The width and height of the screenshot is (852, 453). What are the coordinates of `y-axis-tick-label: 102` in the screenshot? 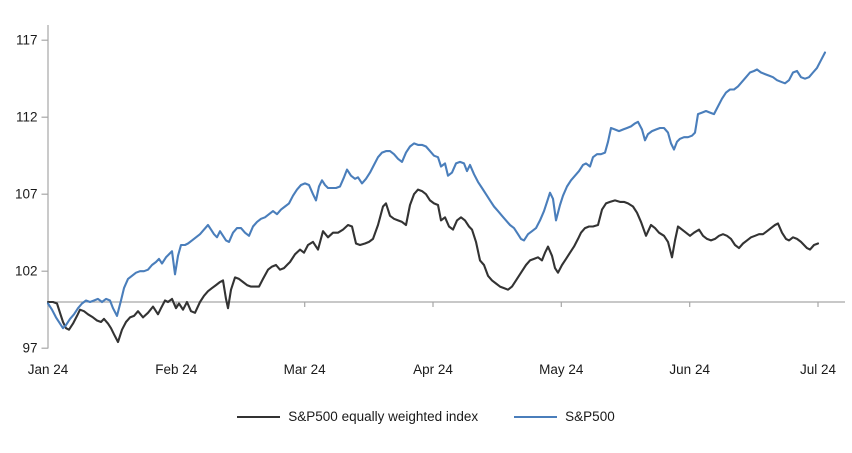 It's located at (26, 271).